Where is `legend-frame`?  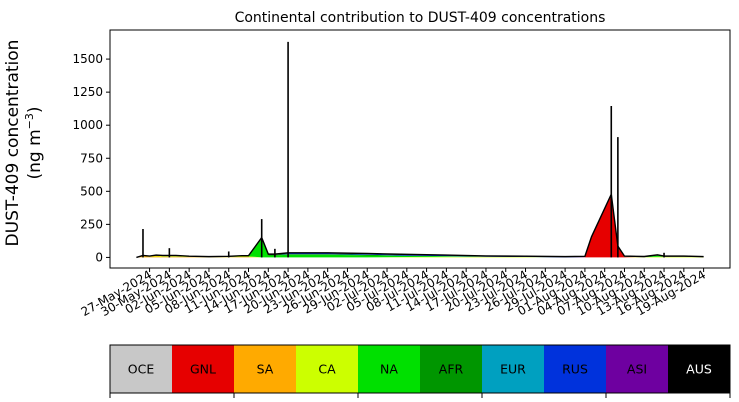
legend-frame is located at coordinates (420, 369).